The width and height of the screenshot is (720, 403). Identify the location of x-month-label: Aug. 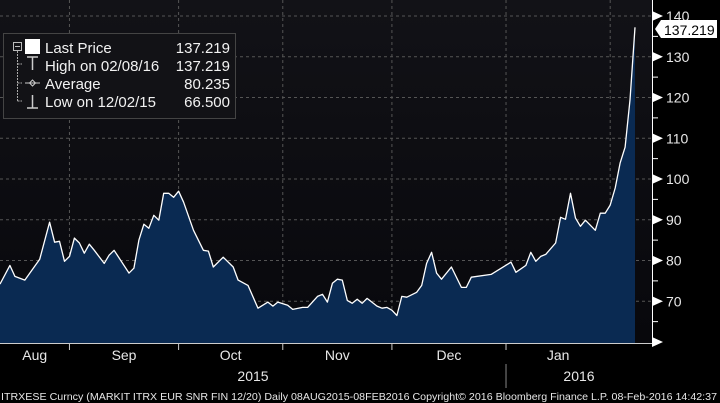
(34, 355).